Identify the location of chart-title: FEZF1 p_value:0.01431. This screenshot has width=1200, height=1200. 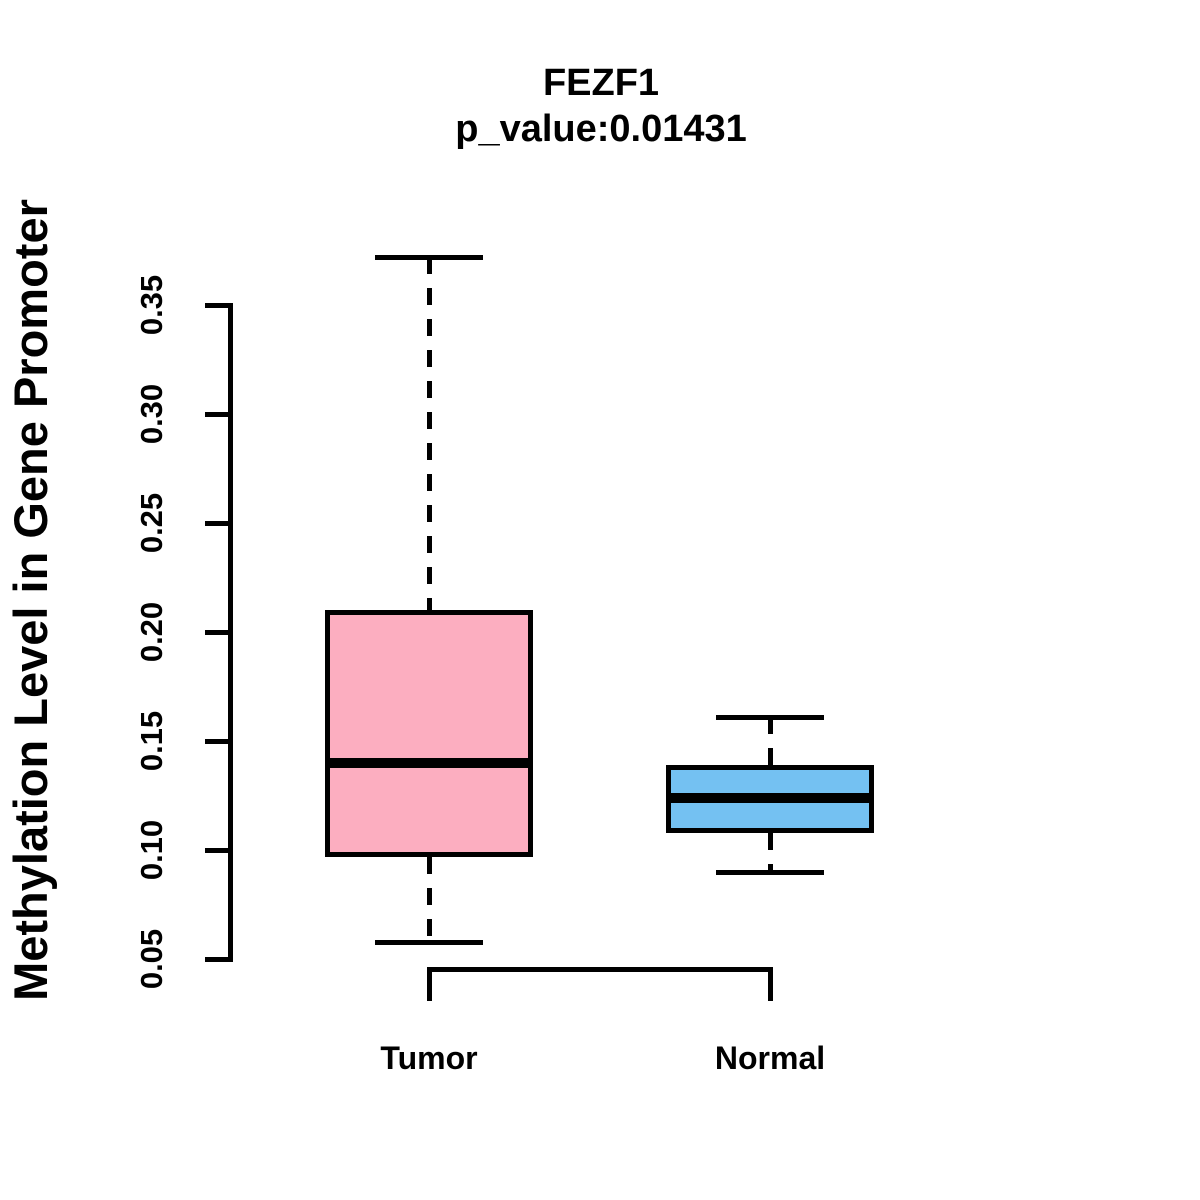
(601, 106).